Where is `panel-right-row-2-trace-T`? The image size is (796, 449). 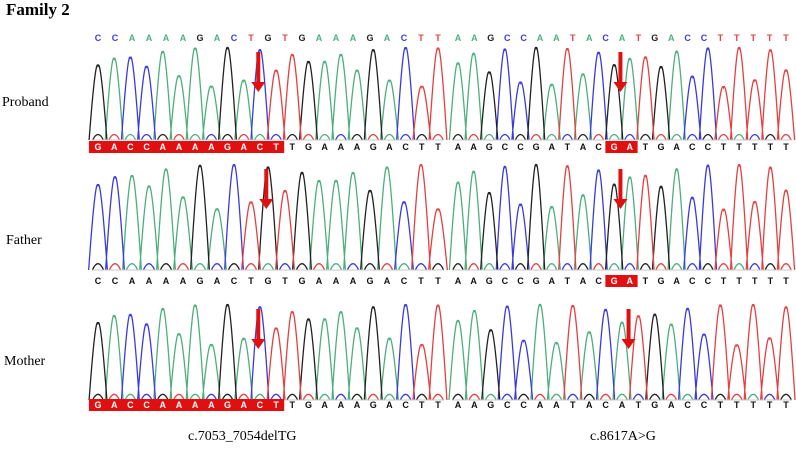 panel-right-row-2-trace-T is located at coordinates (632, 352).